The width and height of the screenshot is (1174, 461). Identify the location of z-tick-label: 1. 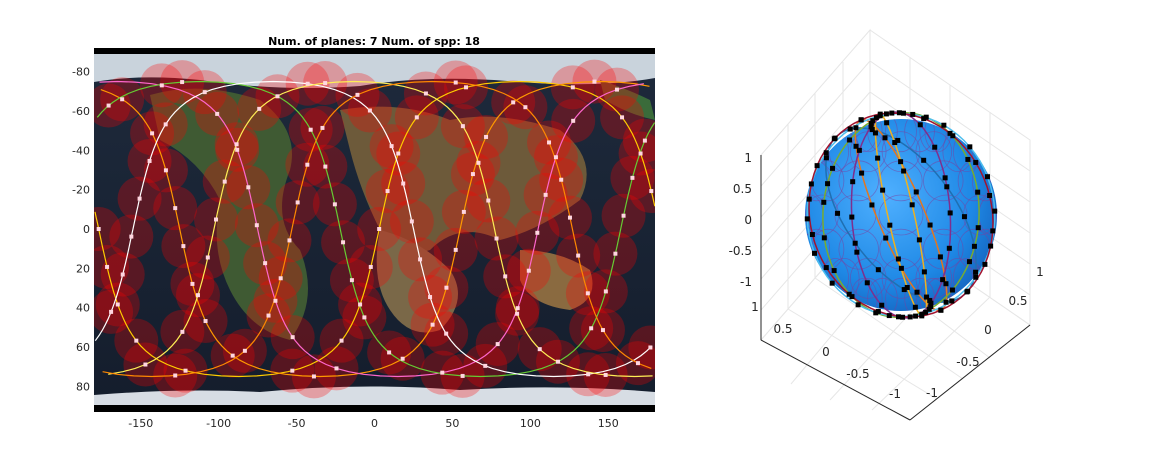
(748, 158).